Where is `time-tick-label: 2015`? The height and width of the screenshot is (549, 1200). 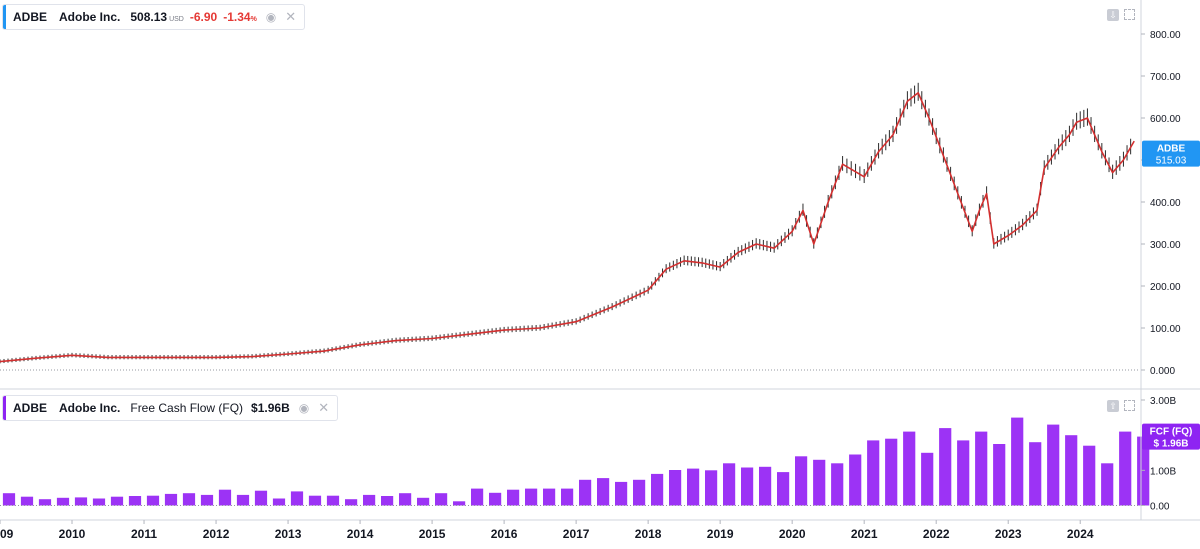 time-tick-label: 2015 is located at coordinates (432, 534).